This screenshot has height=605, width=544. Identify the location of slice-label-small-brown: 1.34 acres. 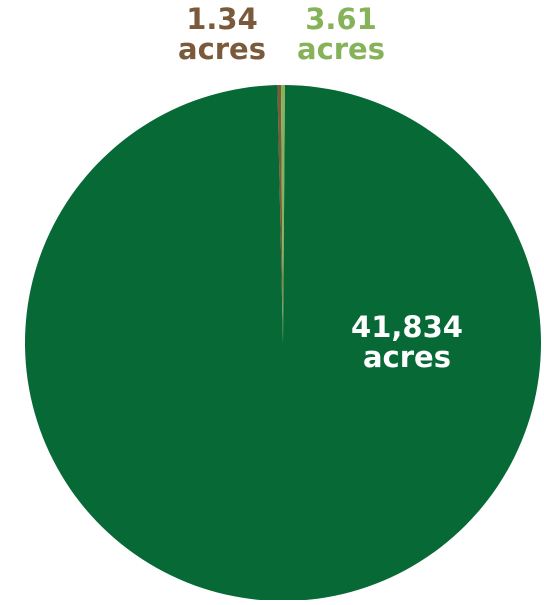
(222, 34).